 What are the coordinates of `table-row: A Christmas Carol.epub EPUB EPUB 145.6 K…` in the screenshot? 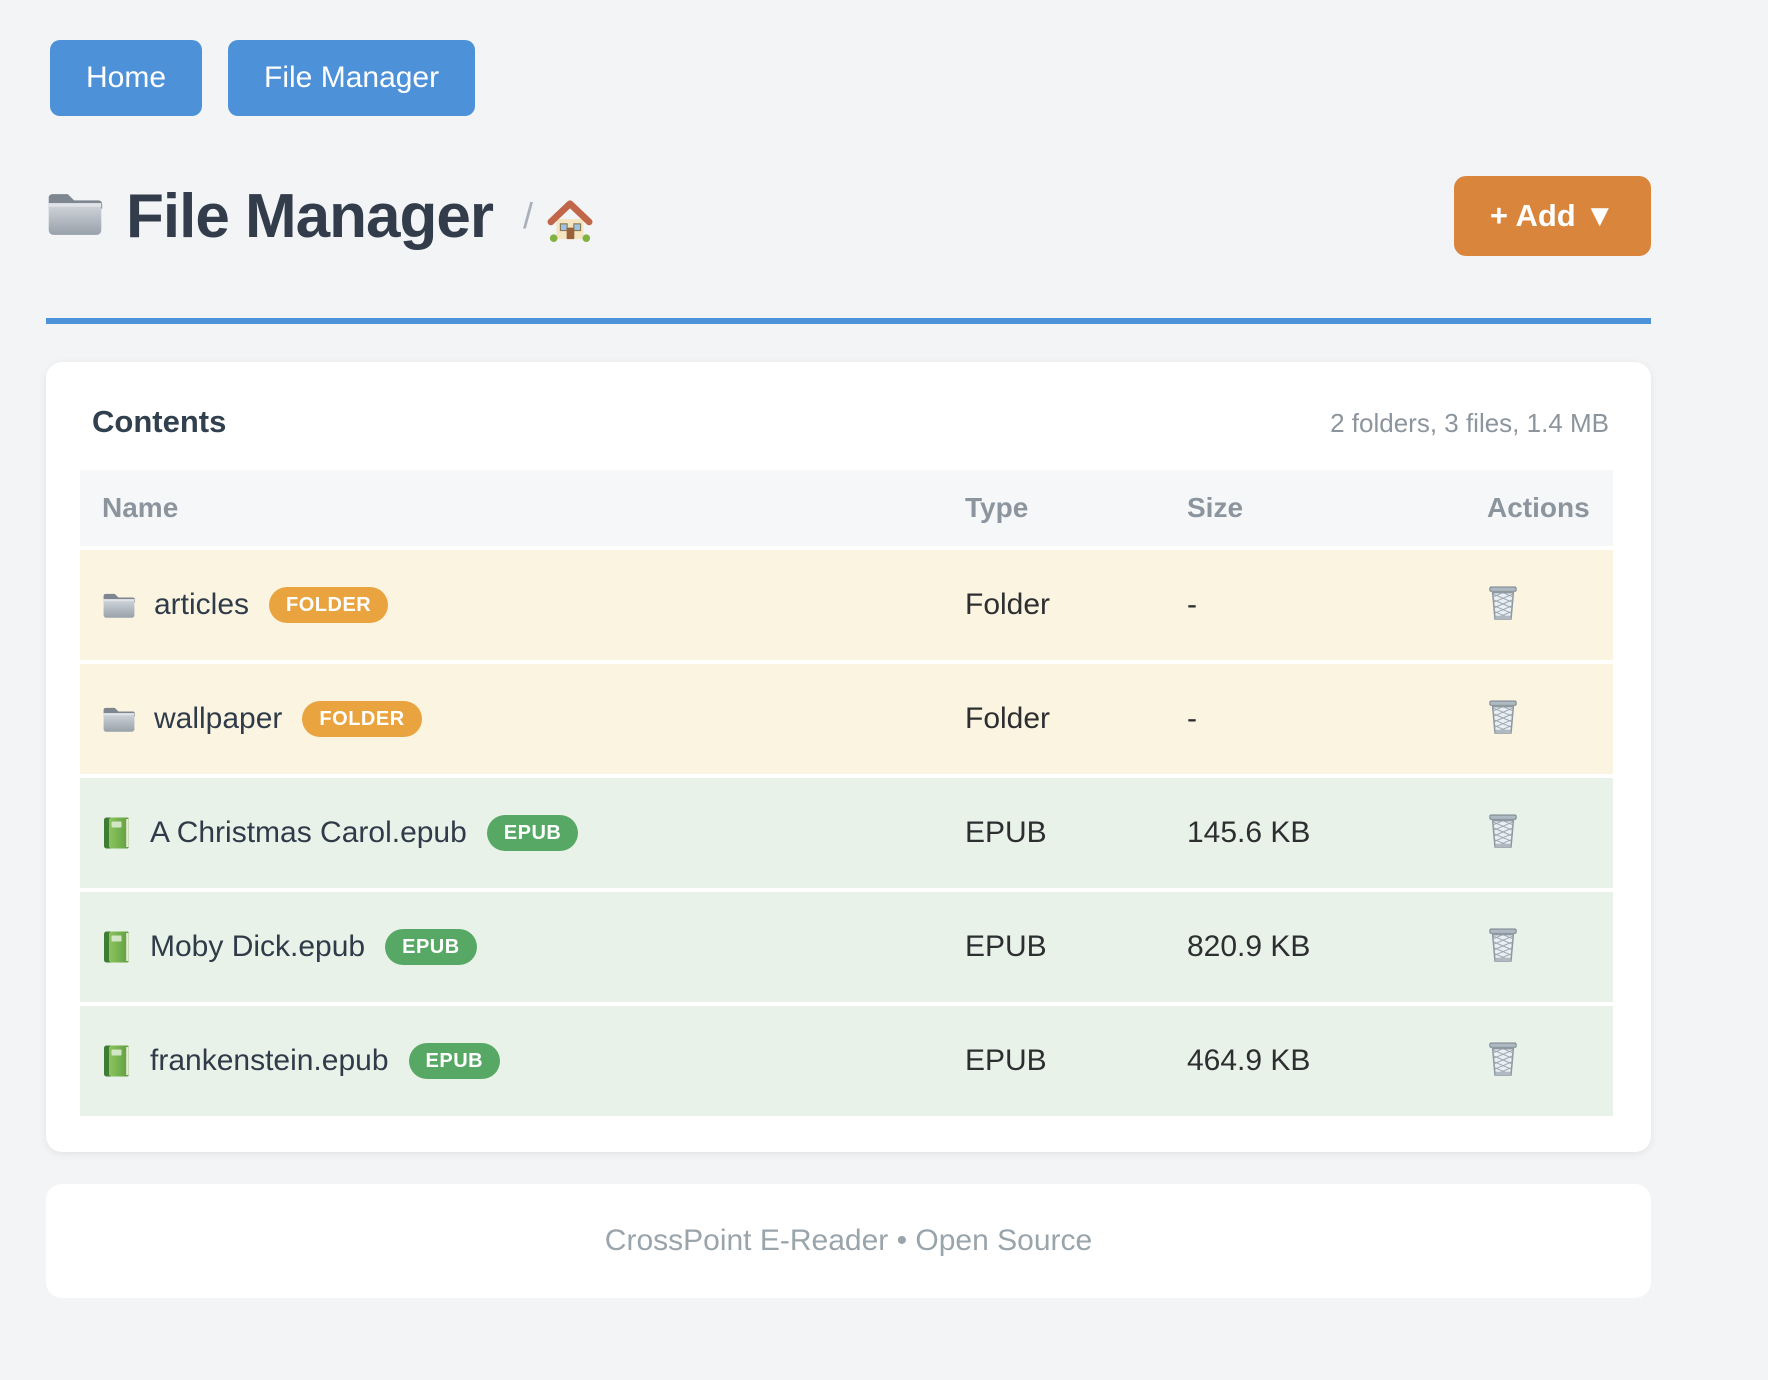 It's located at (846, 831).